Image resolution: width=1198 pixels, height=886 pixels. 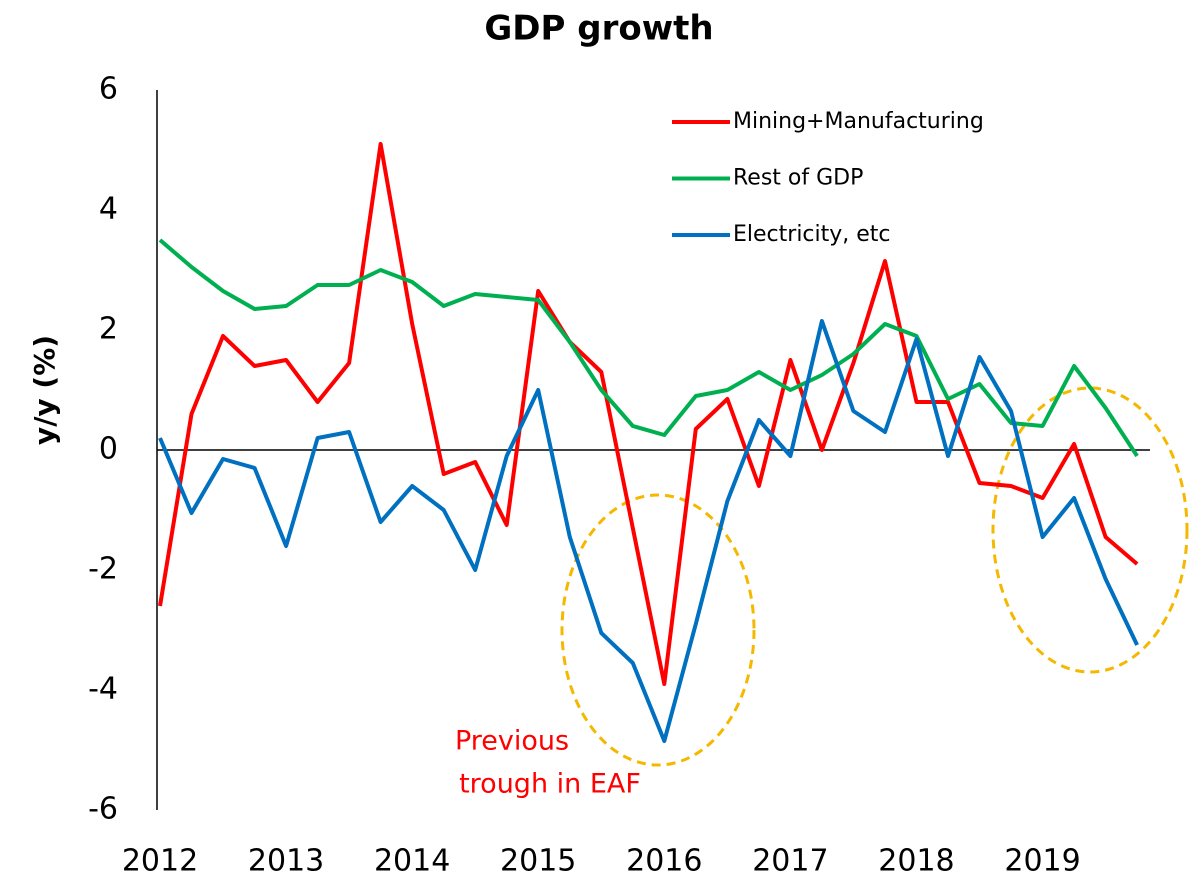 I want to click on x-tick-label: 2019, so click(x=1042, y=861).